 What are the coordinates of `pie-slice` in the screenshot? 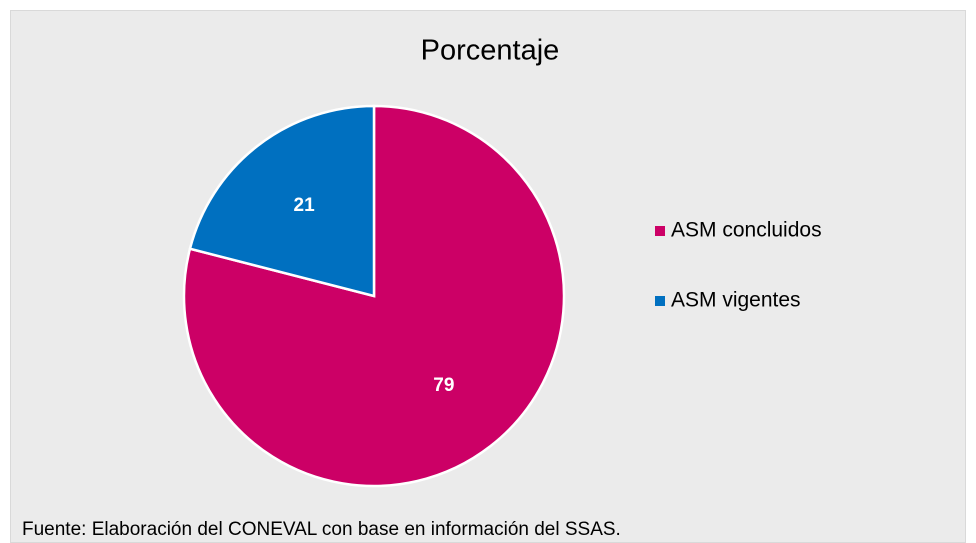 It's located at (282, 201).